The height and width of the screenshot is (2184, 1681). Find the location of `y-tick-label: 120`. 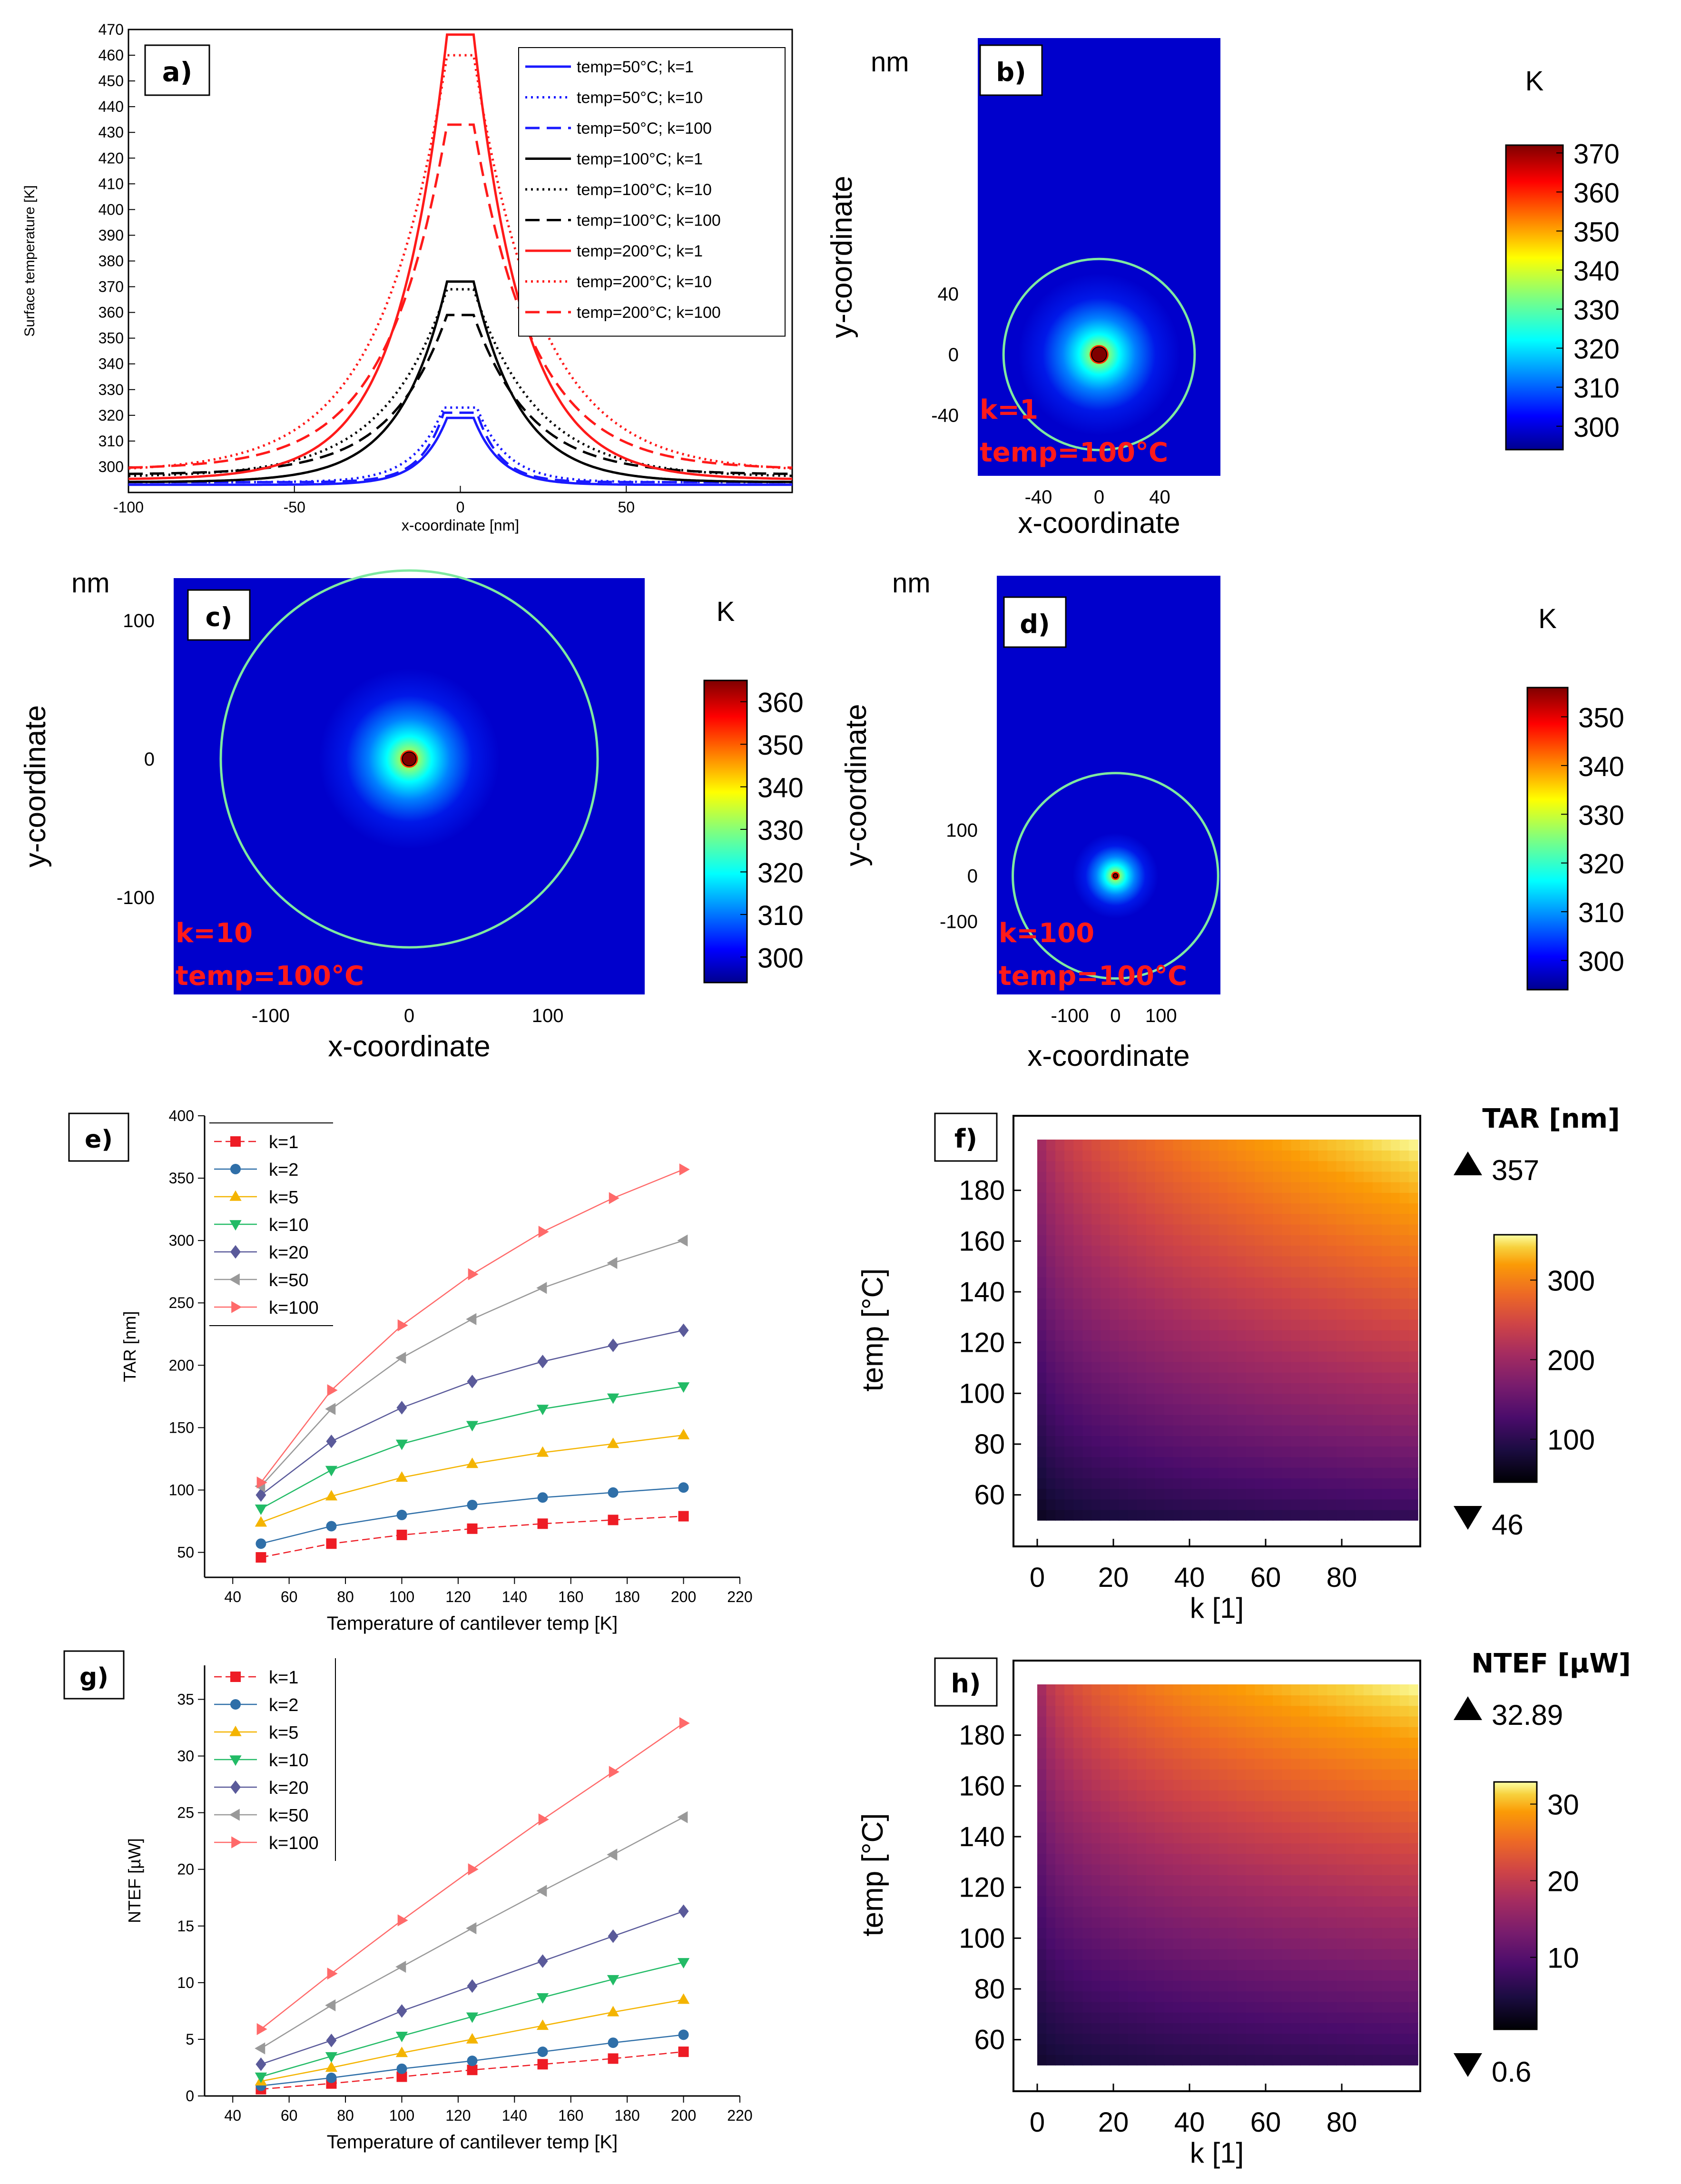

y-tick-label: 120 is located at coordinates (982, 1887).